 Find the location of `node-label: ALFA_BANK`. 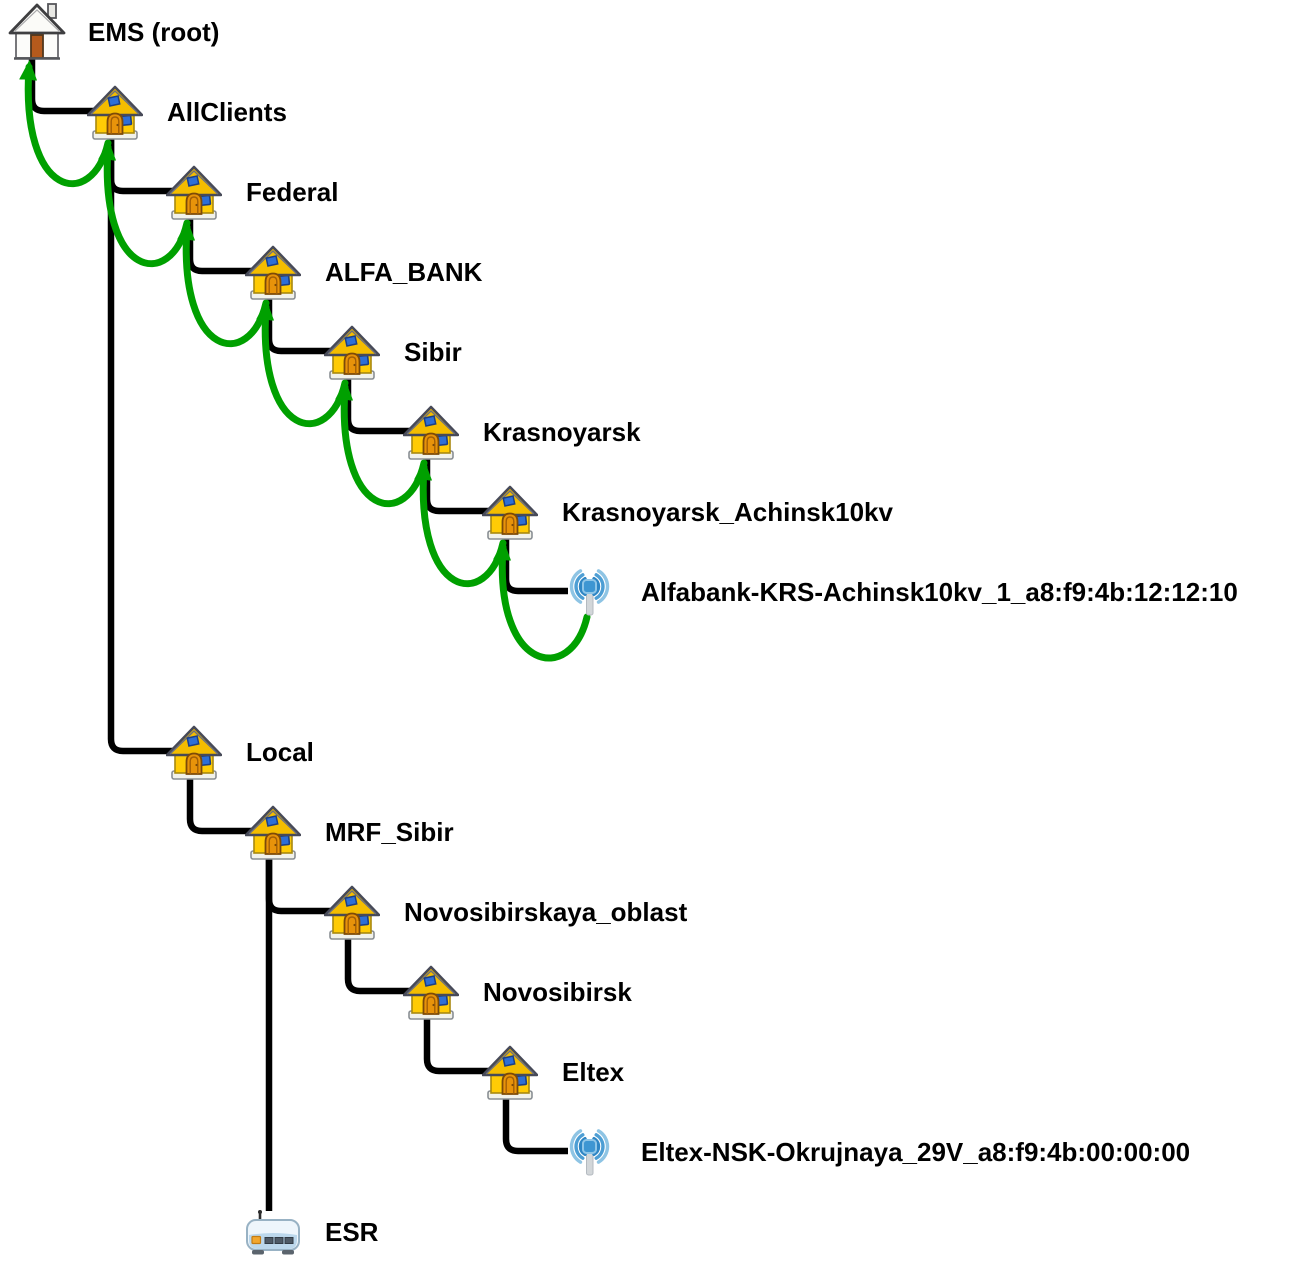

node-label: ALFA_BANK is located at coordinates (404, 272).